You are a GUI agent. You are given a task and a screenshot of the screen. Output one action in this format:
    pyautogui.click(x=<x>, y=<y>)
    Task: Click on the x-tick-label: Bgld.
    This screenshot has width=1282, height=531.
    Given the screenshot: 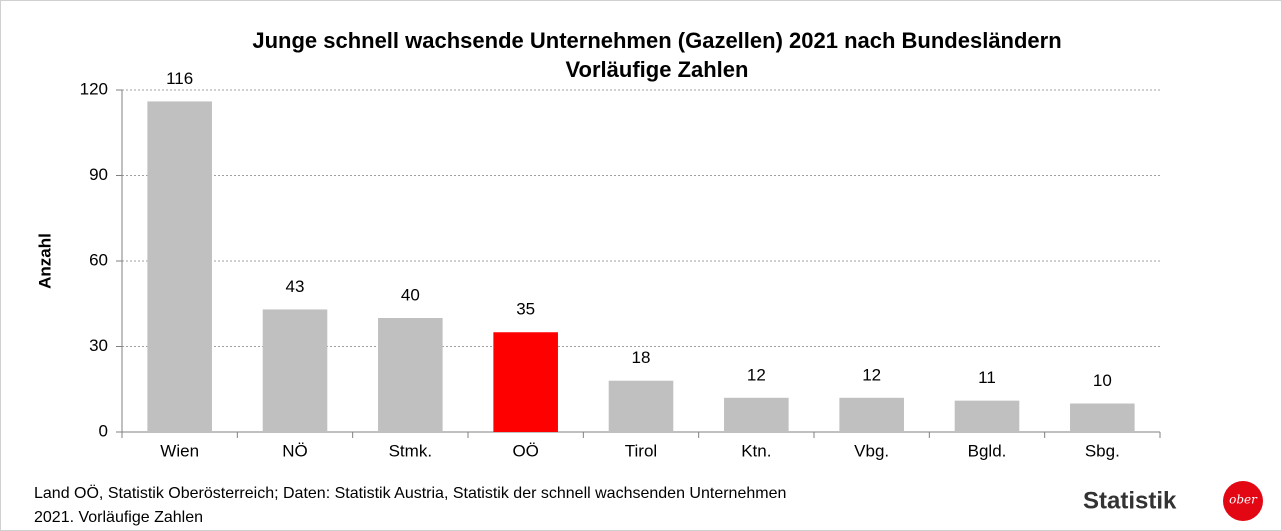 What is the action you would take?
    pyautogui.click(x=987, y=450)
    